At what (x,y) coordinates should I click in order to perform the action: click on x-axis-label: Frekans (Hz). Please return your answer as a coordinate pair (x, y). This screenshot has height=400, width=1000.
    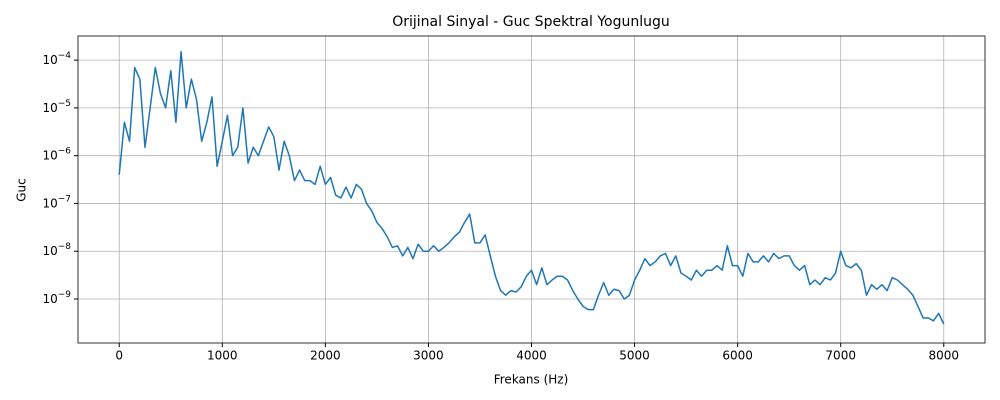
    Looking at the image, I should click on (531, 380).